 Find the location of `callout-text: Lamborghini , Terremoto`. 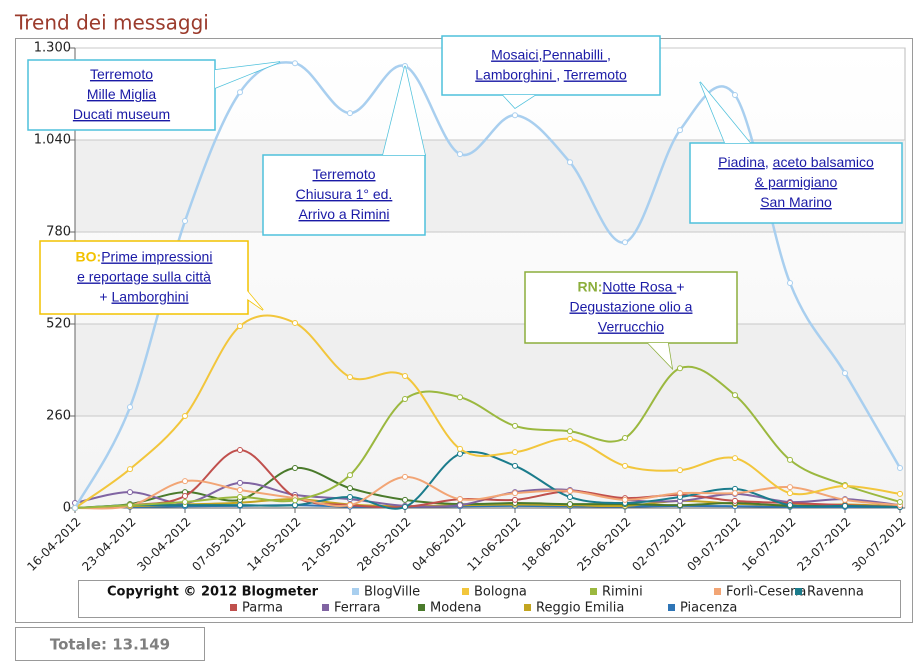

callout-text: Lamborghini , Terremoto is located at coordinates (551, 74).